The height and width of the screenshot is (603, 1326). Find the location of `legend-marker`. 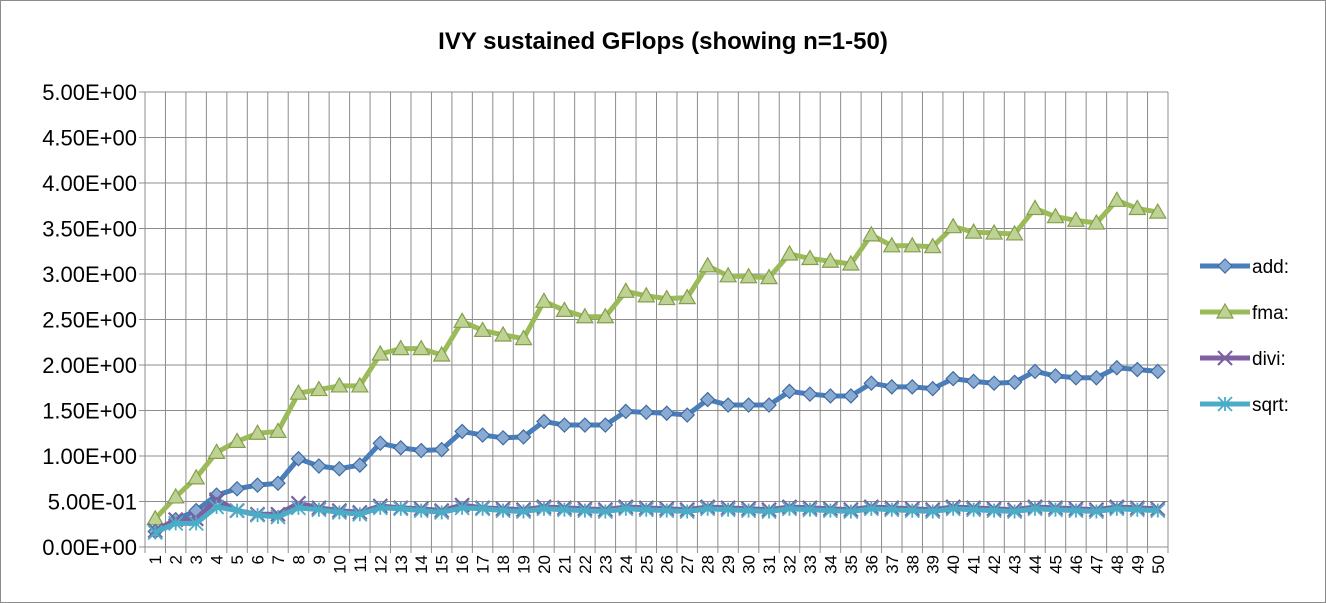

legend-marker is located at coordinates (1225, 266).